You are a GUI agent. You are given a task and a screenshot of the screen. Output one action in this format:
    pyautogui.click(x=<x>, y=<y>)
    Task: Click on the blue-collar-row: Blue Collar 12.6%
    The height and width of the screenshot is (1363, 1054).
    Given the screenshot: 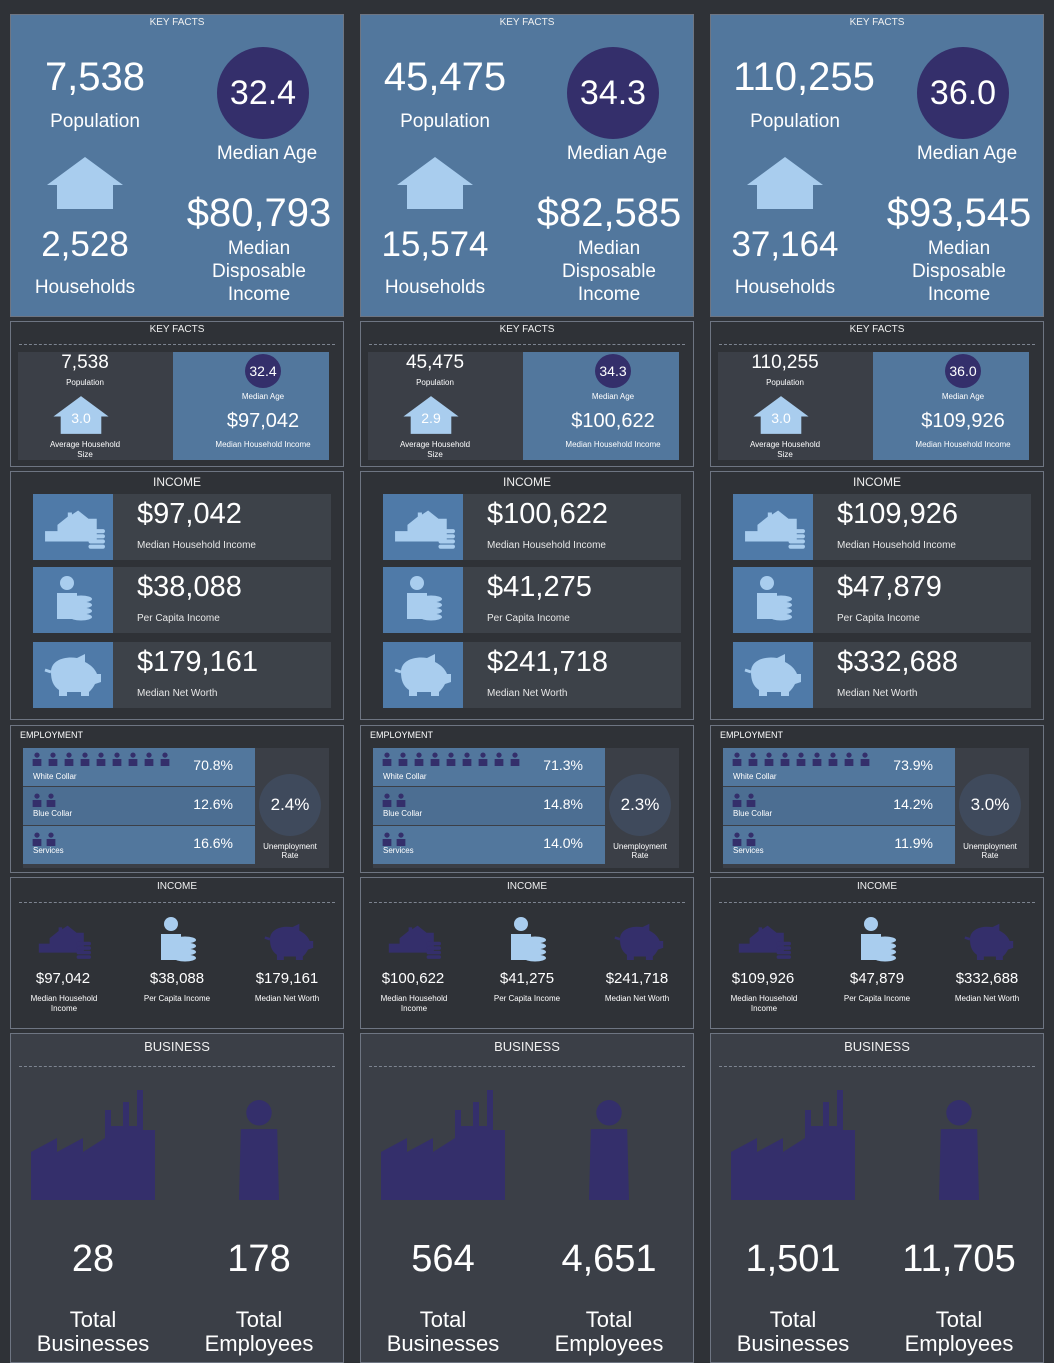 What is the action you would take?
    pyautogui.click(x=139, y=806)
    